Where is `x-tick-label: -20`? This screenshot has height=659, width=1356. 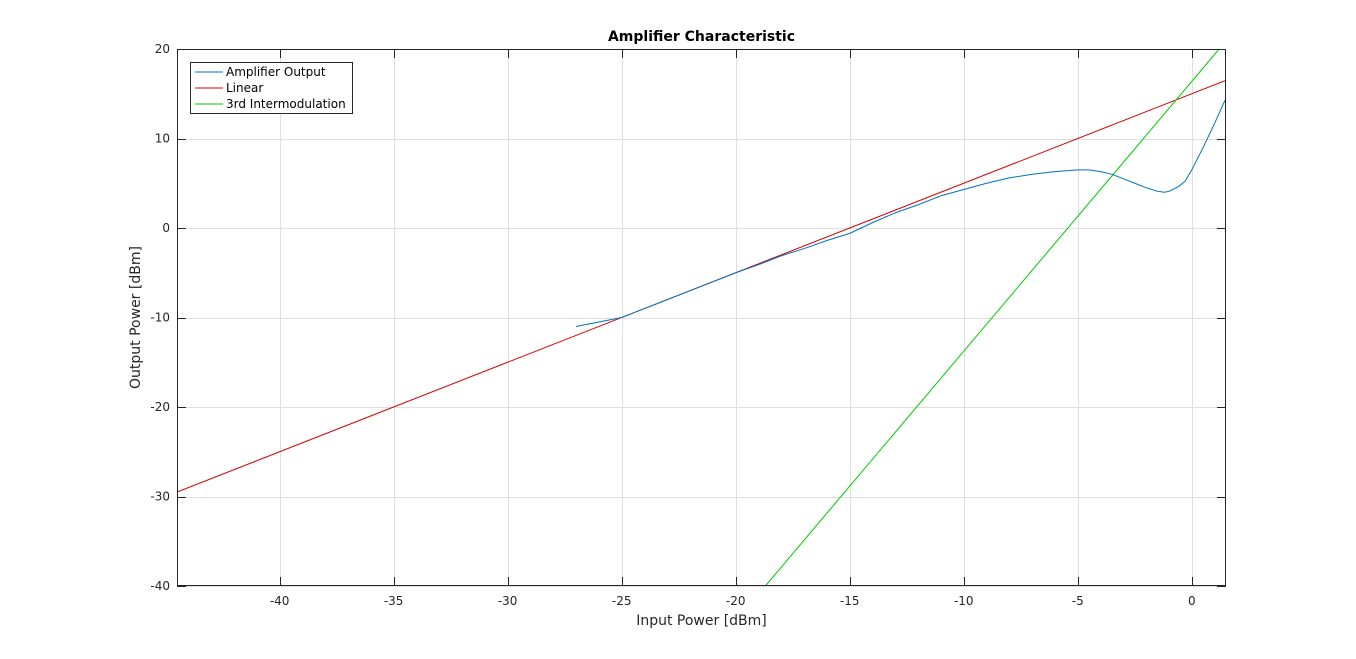
x-tick-label: -20 is located at coordinates (736, 601).